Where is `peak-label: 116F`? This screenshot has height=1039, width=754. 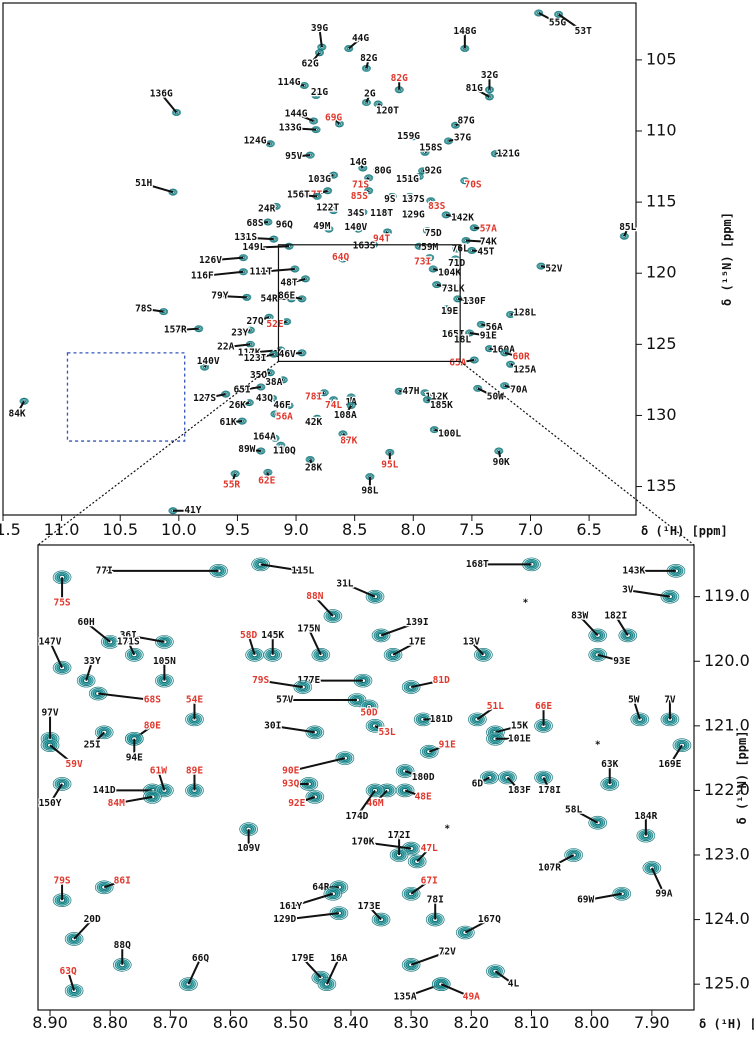
peak-label: 116F is located at coordinates (202, 276).